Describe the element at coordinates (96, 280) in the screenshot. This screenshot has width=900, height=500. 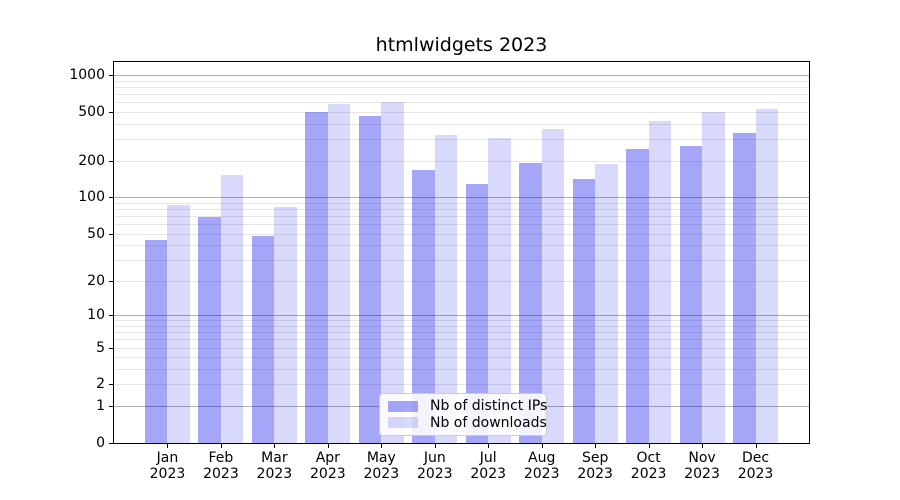
I see `y-tick-label: 20` at that location.